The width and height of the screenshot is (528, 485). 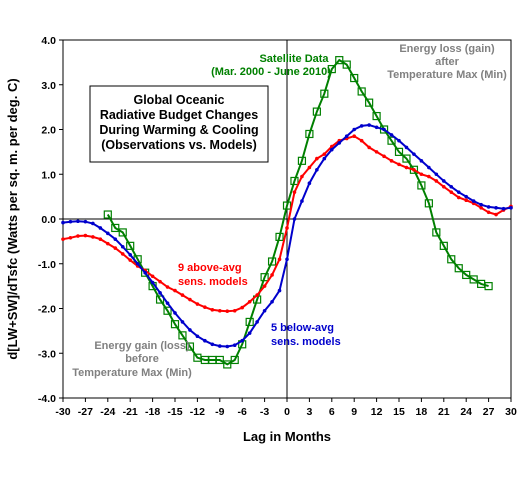 I want to click on above-avg-annotation: 9 above-avg sens. models, so click(x=213, y=275).